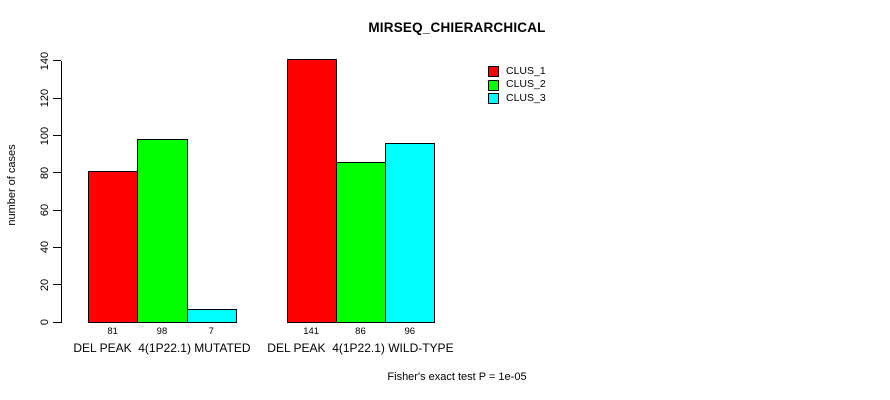  What do you see at coordinates (112, 331) in the screenshot?
I see `bar-value-label: 81` at bounding box center [112, 331].